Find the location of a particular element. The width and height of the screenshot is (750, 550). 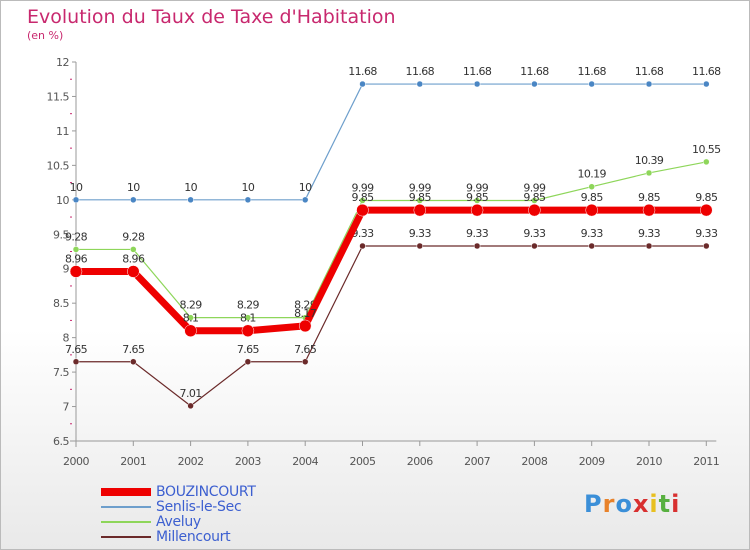

data-label-bouzincourt: 8.17 is located at coordinates (305, 313).